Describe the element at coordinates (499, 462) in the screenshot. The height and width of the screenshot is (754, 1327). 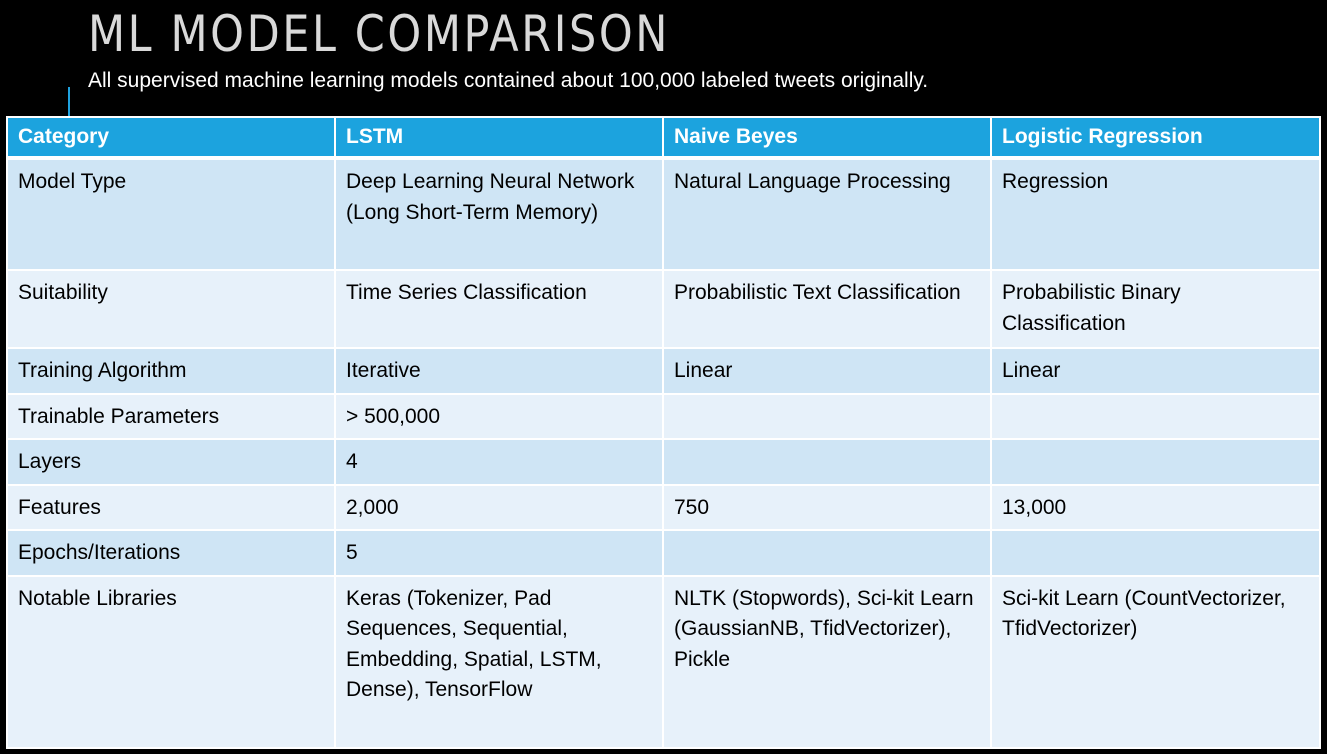
I see `cell-lstm: 4` at that location.